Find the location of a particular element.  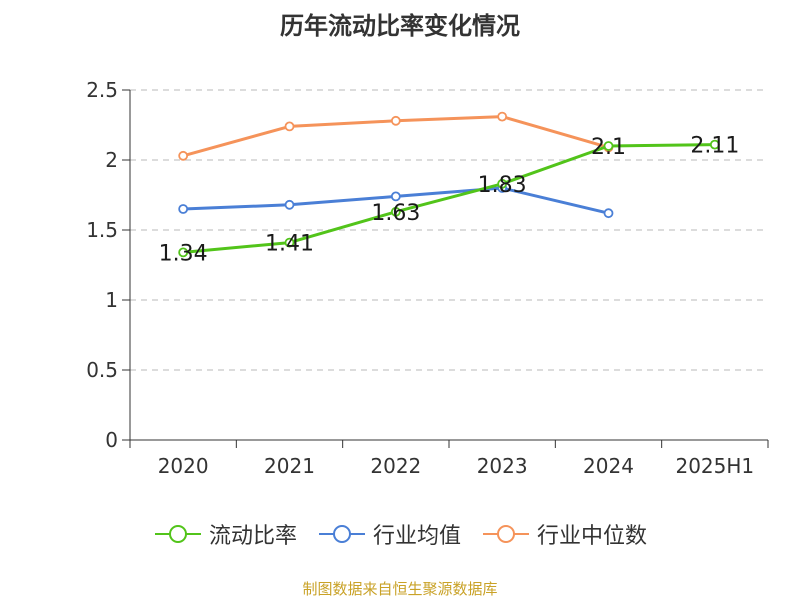

legend-marker-industry-median is located at coordinates (506, 534).